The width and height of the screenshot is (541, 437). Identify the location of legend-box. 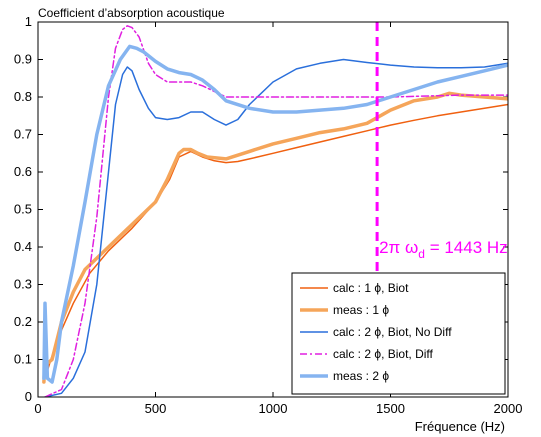
(398, 333).